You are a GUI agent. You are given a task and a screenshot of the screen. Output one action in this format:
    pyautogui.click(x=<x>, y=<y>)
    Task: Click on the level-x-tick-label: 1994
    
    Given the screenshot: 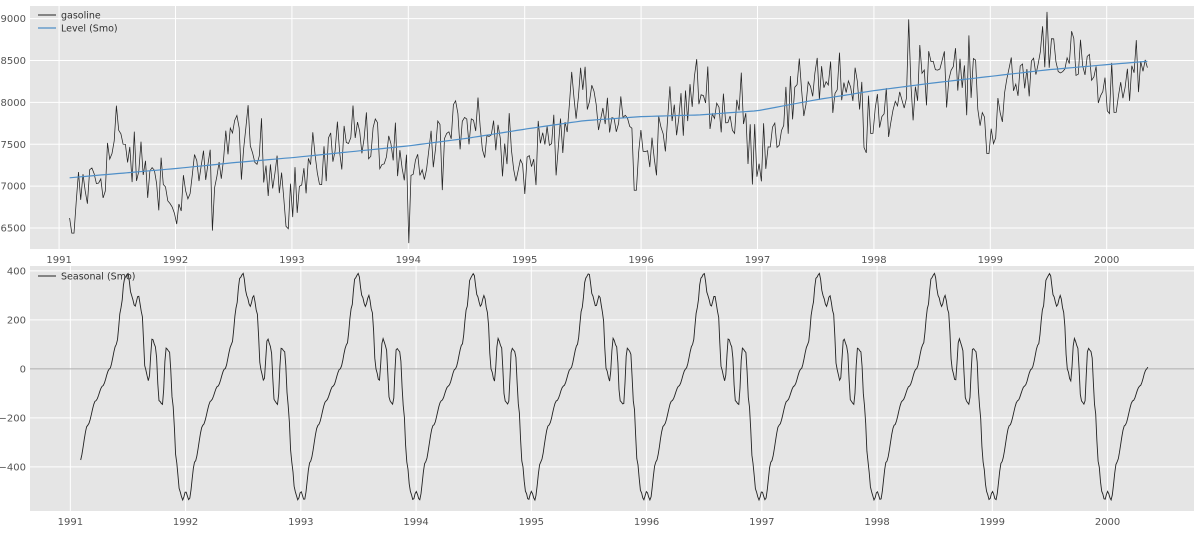 What is the action you would take?
    pyautogui.click(x=408, y=260)
    